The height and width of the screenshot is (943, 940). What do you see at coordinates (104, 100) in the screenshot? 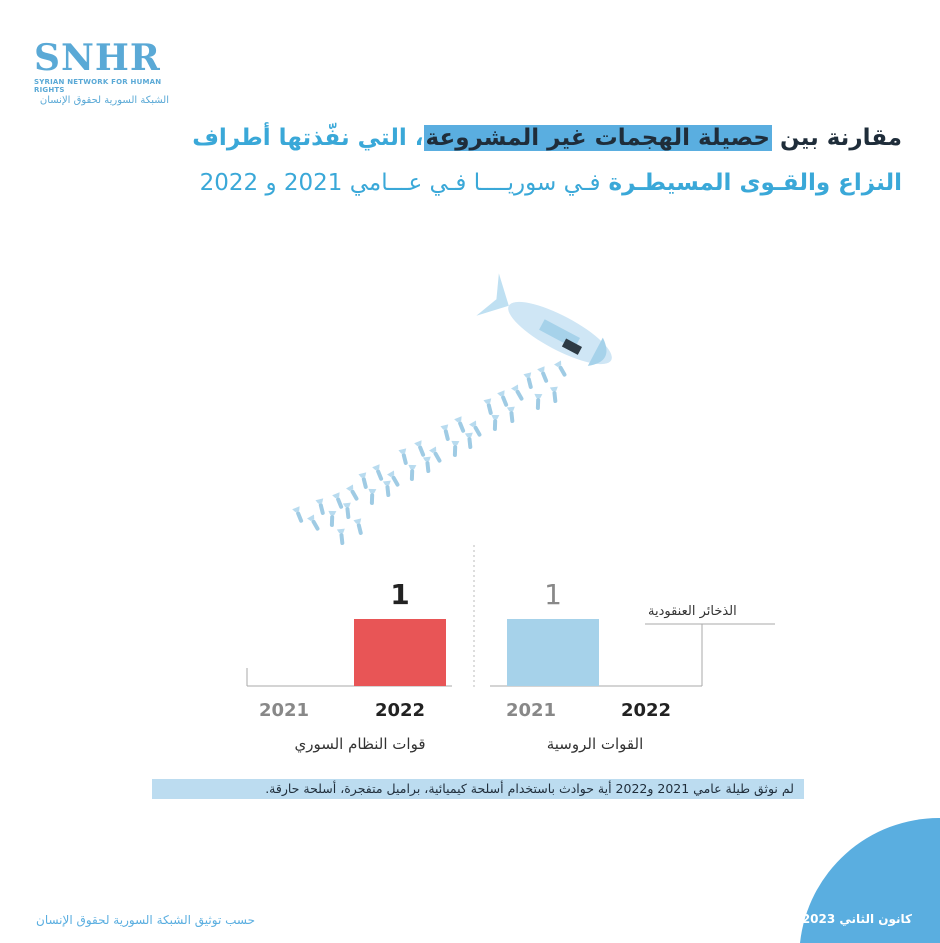
I see `logo-arabic-name: الشبكة السورية لحقوق الإنسان` at bounding box center [104, 100].